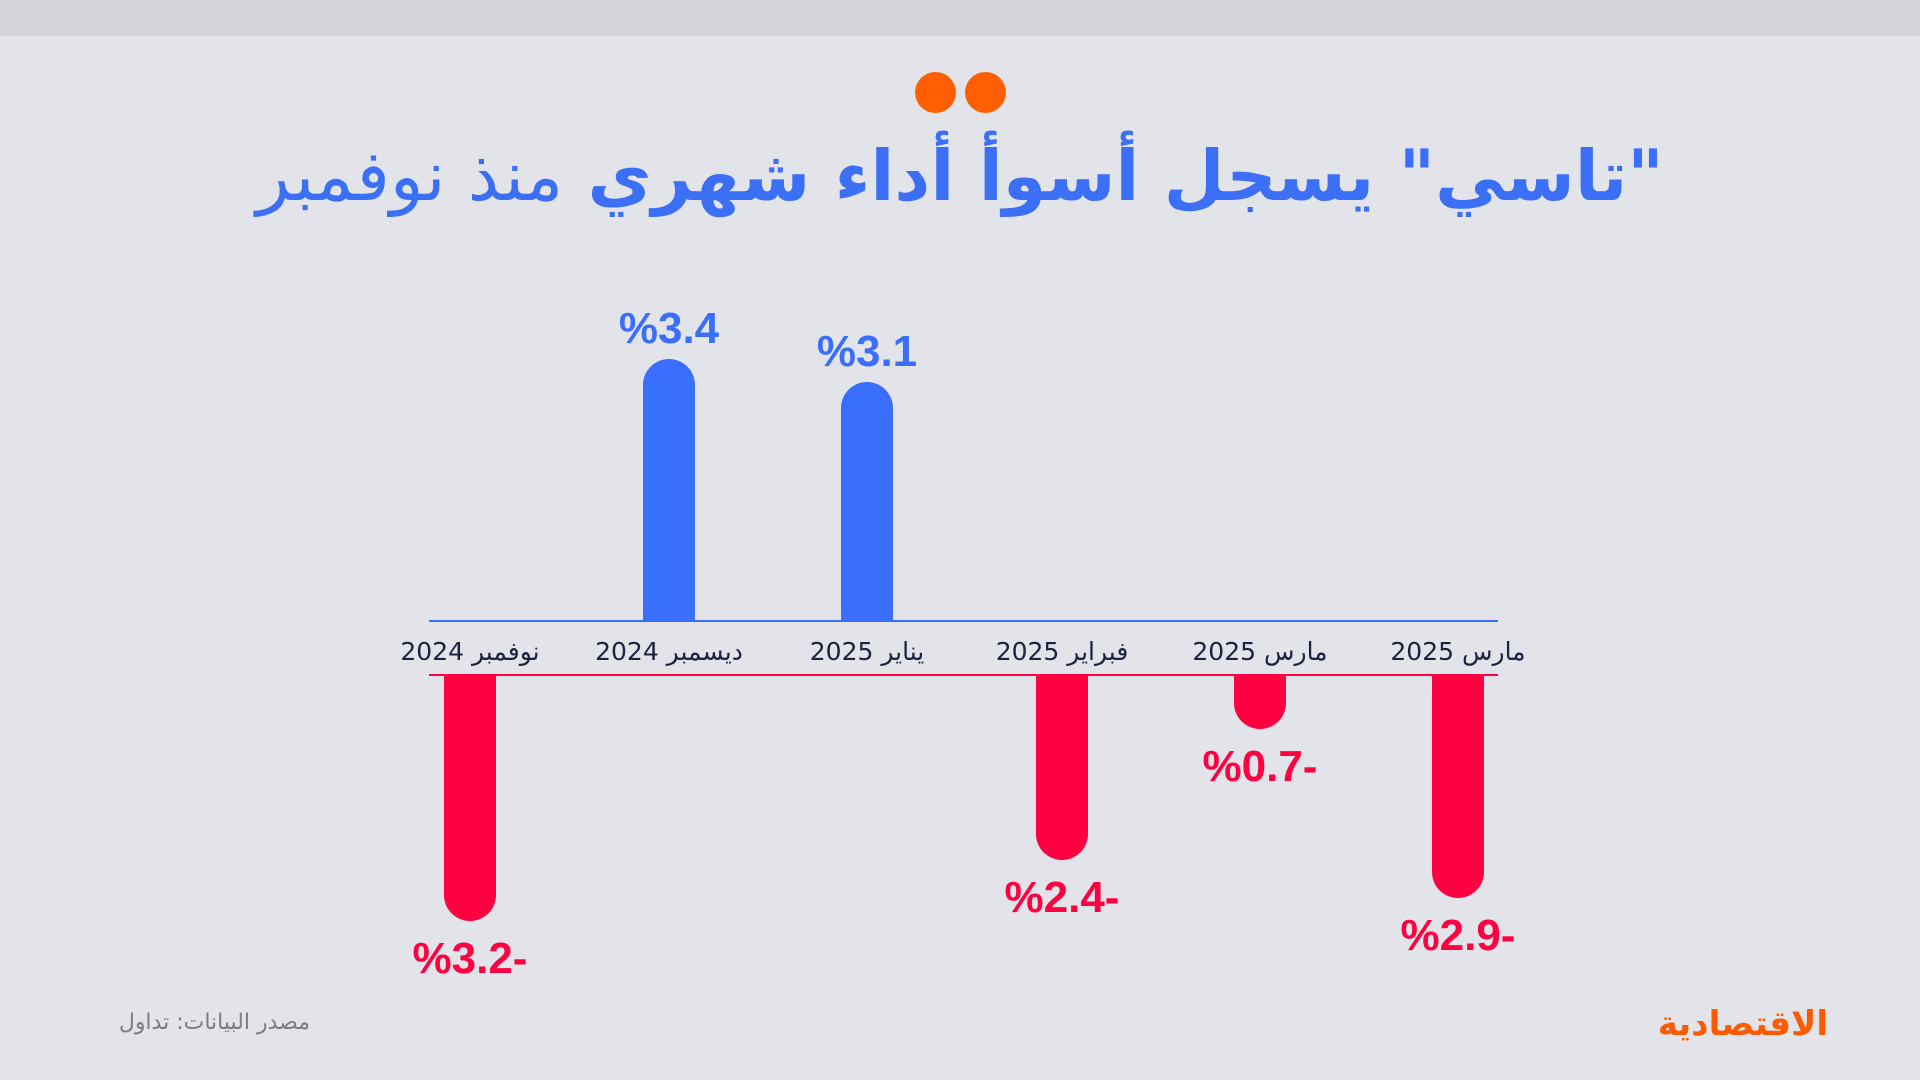 The height and width of the screenshot is (1080, 1920). Describe the element at coordinates (669, 651) in the screenshot. I see `x-axis-label: ديسمبر 2024` at that location.